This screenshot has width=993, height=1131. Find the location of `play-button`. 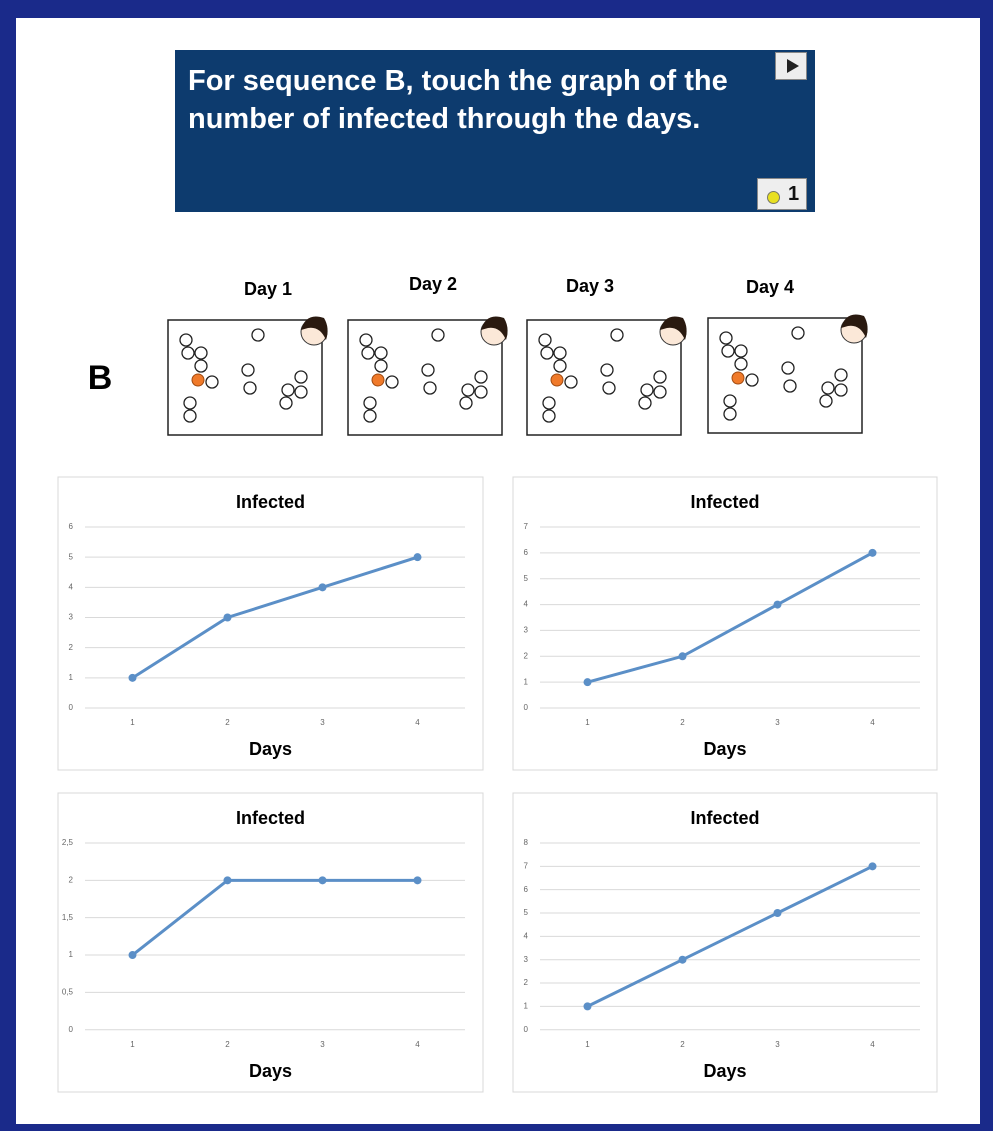

play-button is located at coordinates (791, 66).